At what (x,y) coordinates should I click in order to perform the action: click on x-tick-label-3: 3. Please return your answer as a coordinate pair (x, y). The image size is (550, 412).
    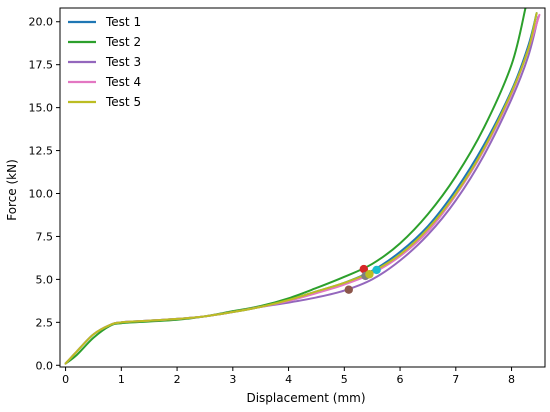
    Looking at the image, I should click on (232, 379).